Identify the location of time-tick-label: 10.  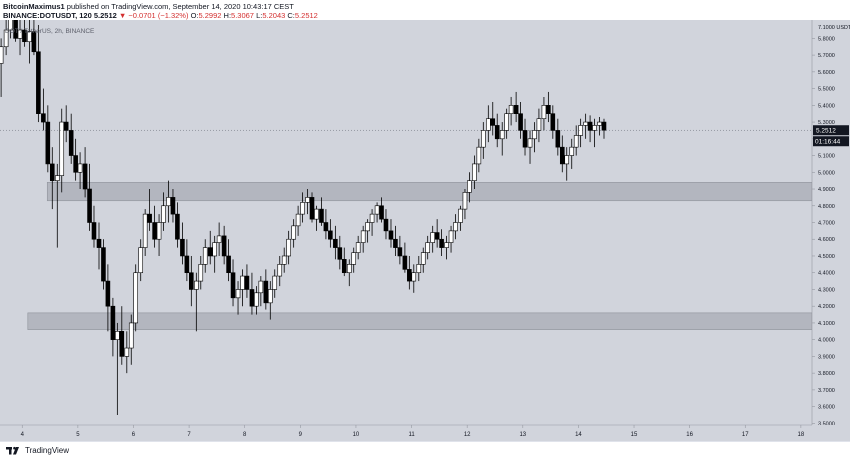
(356, 435).